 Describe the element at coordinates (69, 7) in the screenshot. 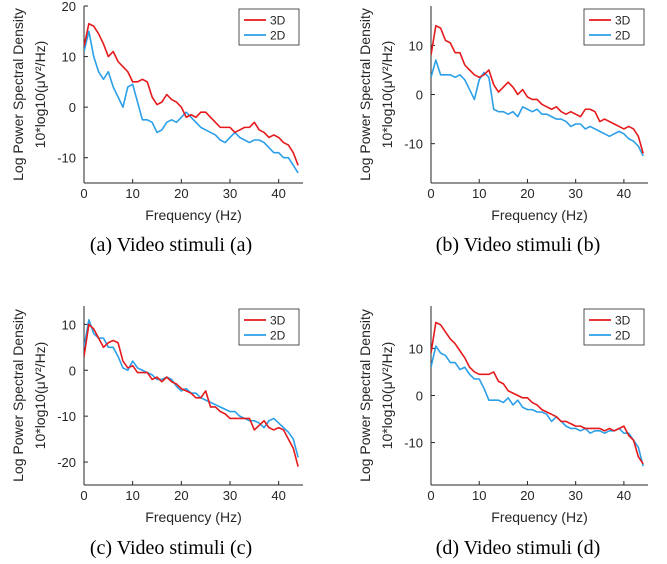

I see `y-tick-label: 20` at that location.